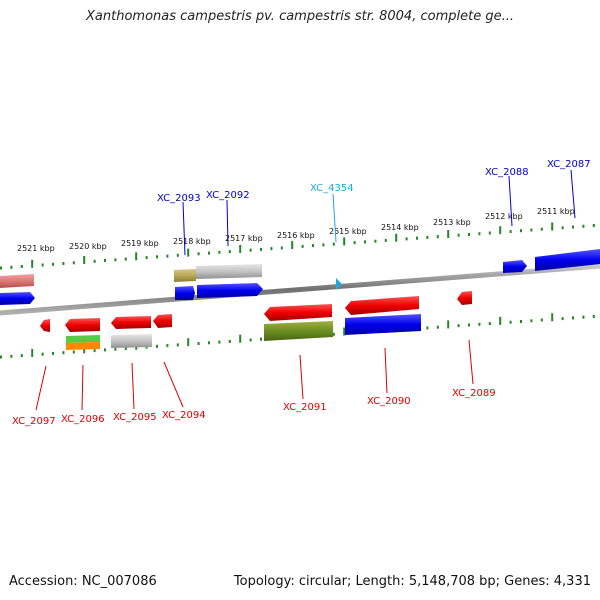  Describe the element at coordinates (83, 419) in the screenshot. I see `gene-label: XC_2096` at that location.